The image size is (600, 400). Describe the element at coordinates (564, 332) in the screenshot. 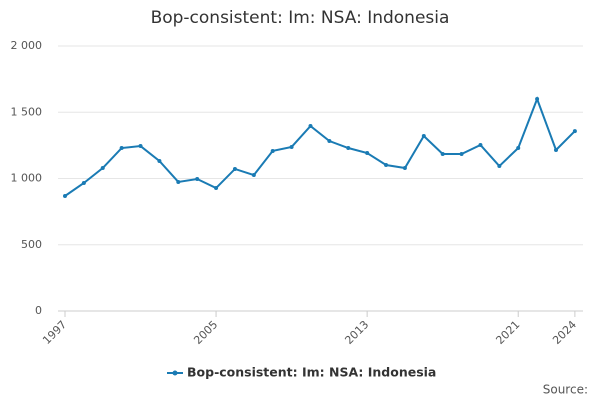

I see `x-tick-label: 2024` at that location.